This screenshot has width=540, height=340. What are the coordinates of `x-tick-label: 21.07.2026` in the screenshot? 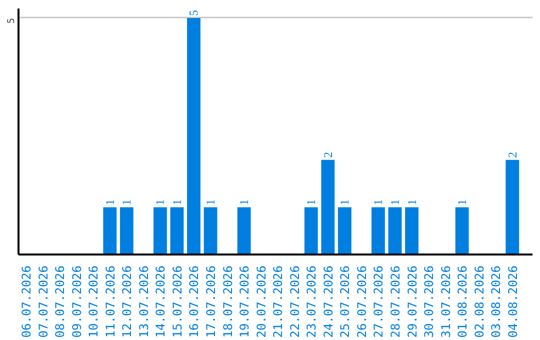 It's located at (278, 301).